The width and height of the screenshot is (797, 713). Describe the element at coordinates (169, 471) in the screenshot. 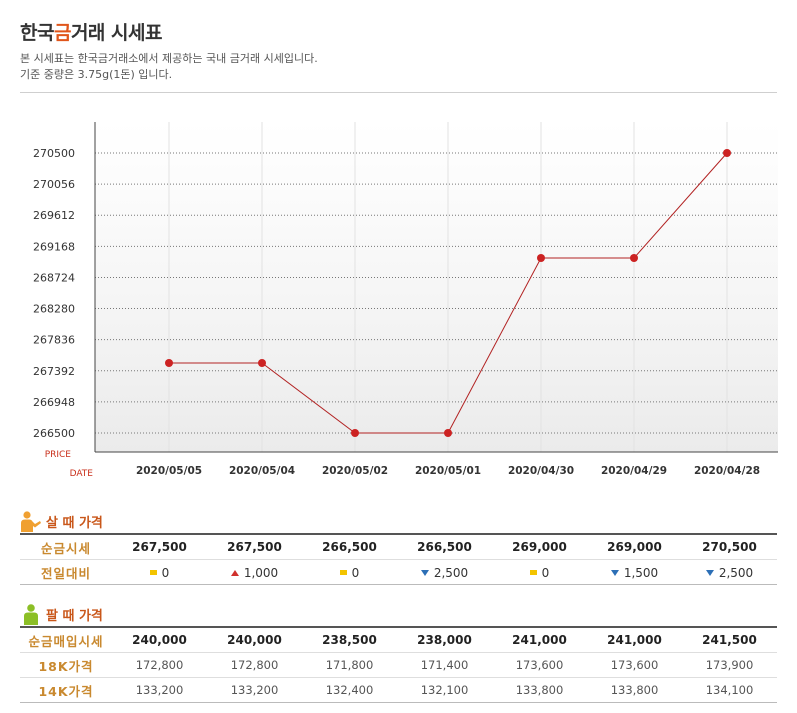

I see `x-tick-label: 2020/05/05` at that location.